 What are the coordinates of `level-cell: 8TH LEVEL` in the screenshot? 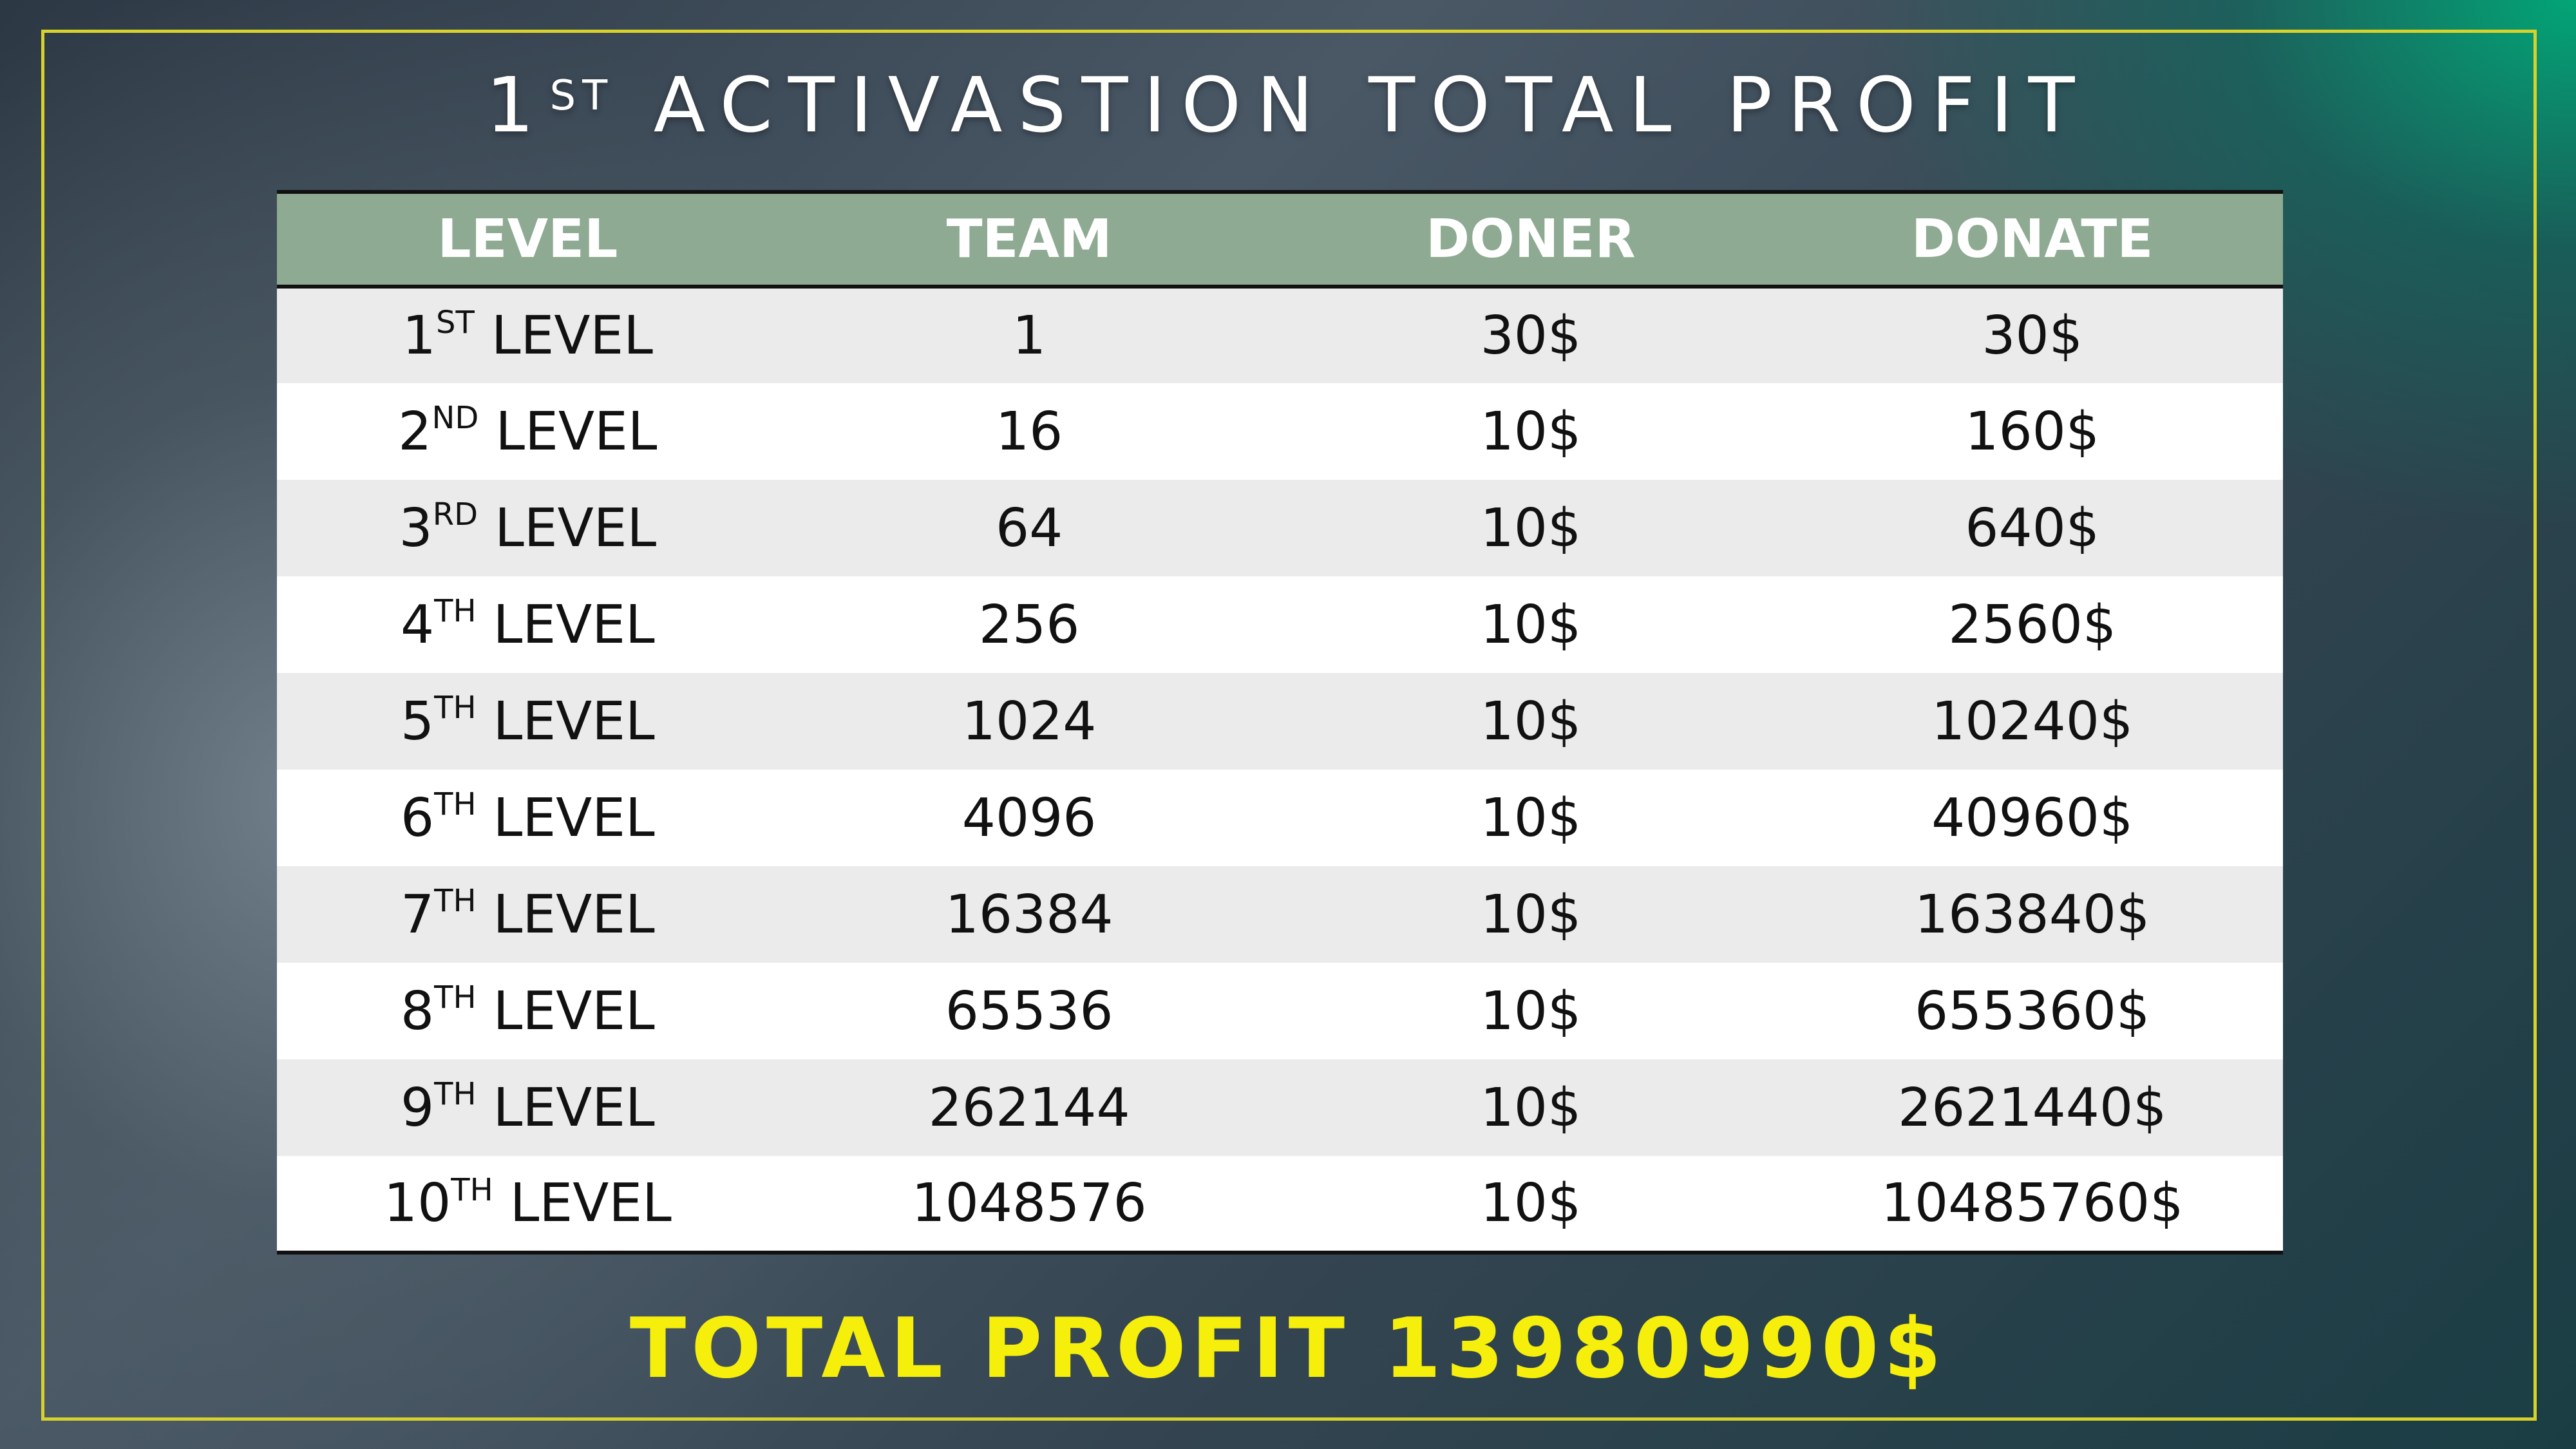 It's located at (528, 1011).